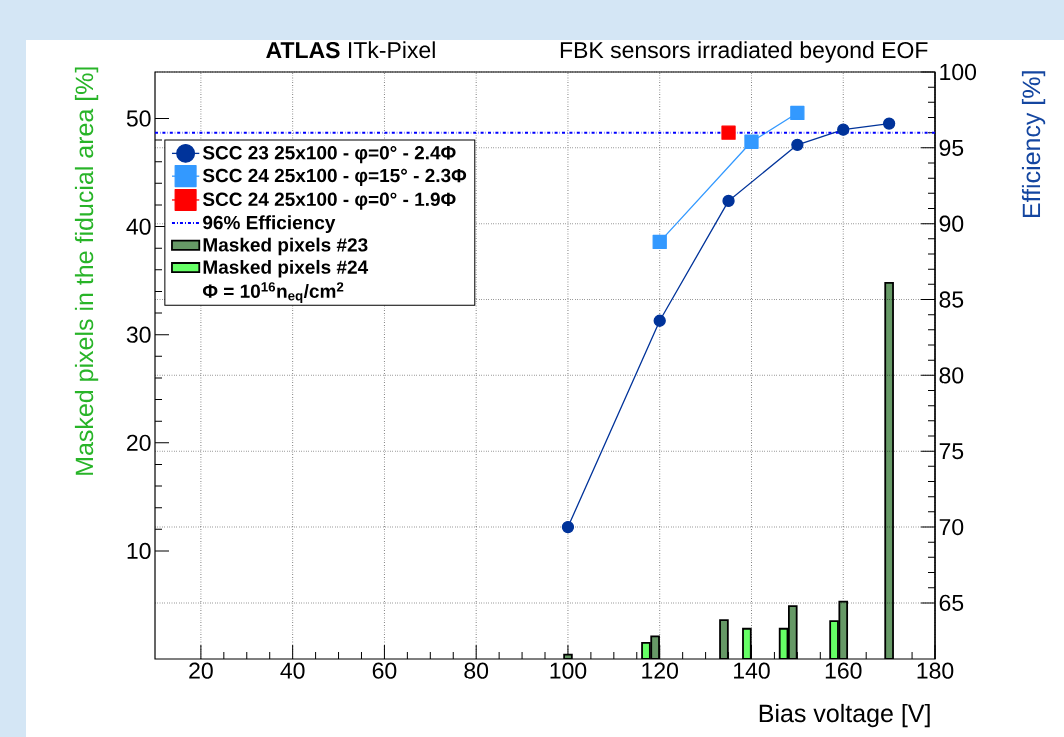 This screenshot has height=737, width=1064. I want to click on x-tick-label: 20, so click(201, 670).